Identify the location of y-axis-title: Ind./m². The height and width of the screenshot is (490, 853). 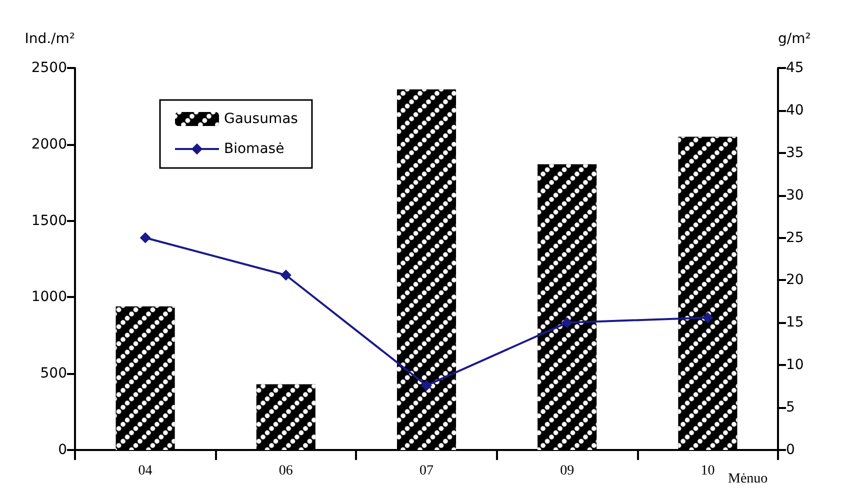
(49, 39).